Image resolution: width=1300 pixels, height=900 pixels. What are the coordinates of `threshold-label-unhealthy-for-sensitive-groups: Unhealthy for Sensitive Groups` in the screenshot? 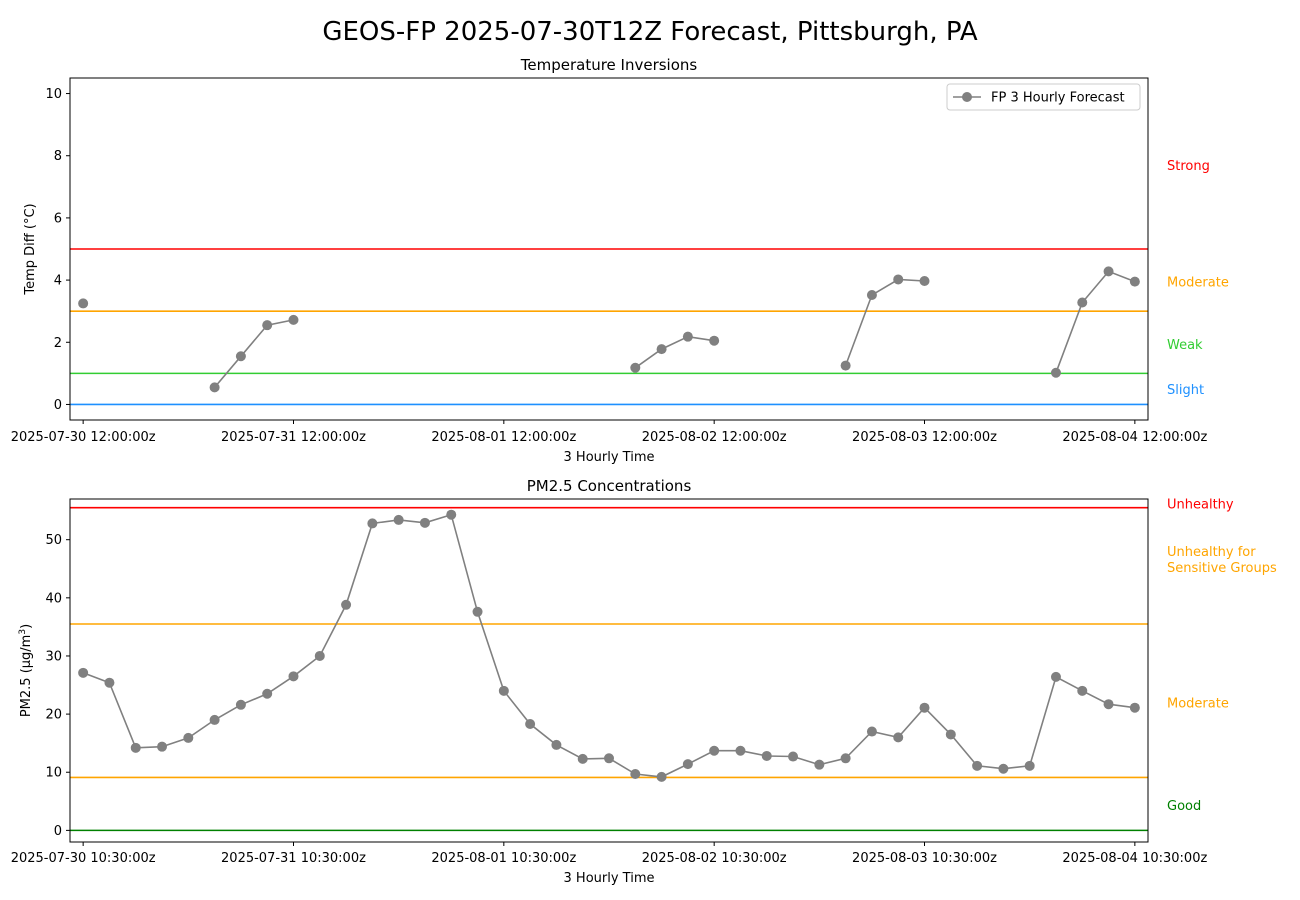 It's located at (1222, 560).